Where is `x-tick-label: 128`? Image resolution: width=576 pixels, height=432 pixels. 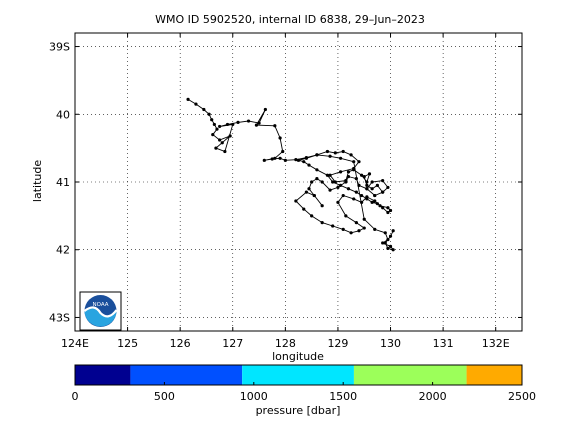 x-tick-label: 128 is located at coordinates (285, 343).